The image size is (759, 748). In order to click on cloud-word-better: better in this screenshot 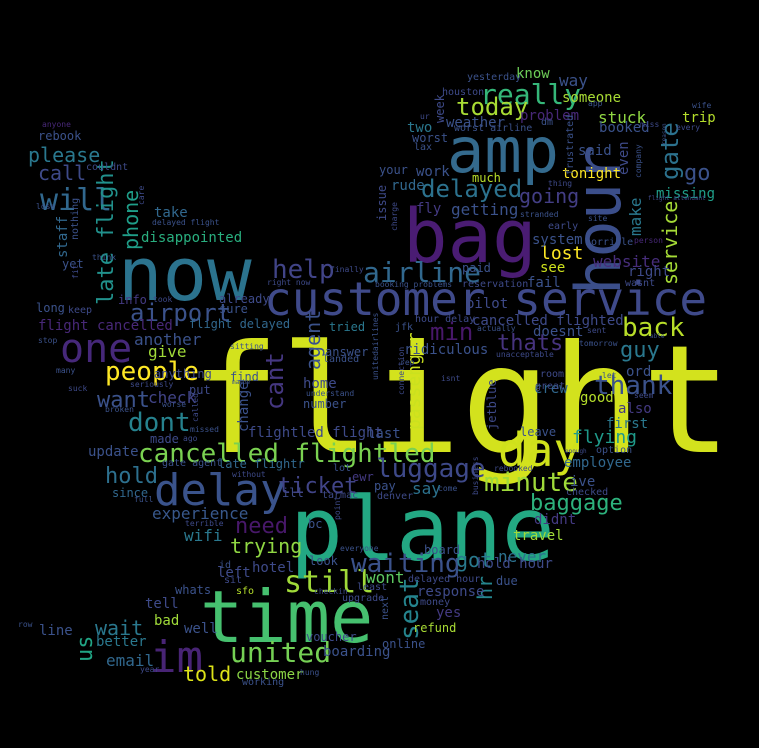, I will do `click(121, 642)`.